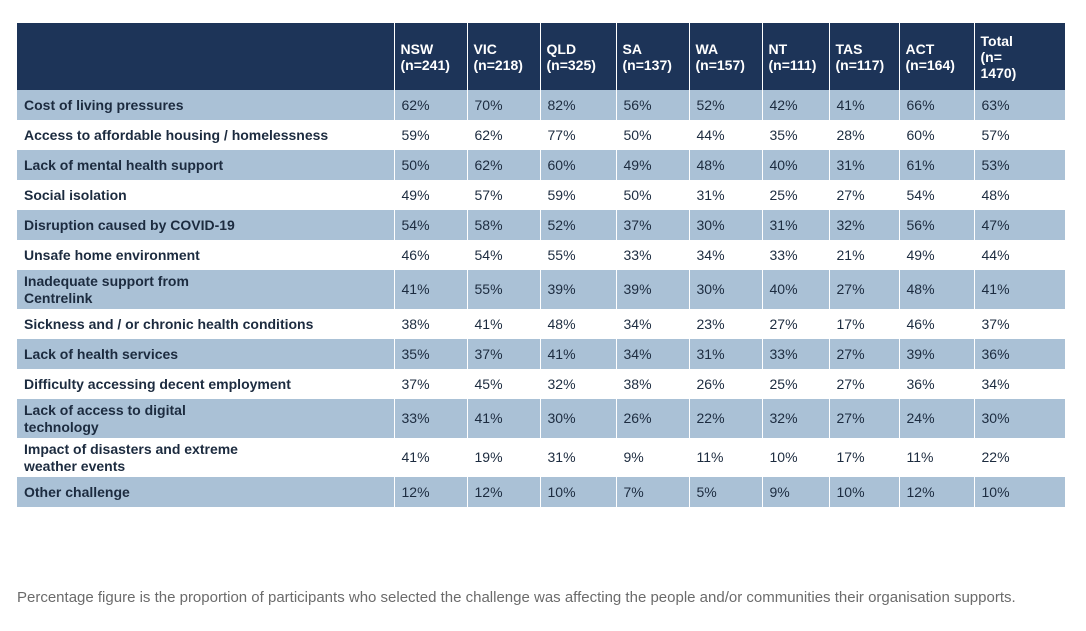 The image size is (1086, 631). Describe the element at coordinates (1019, 135) in the screenshot. I see `table-cell-value: 57%` at that location.